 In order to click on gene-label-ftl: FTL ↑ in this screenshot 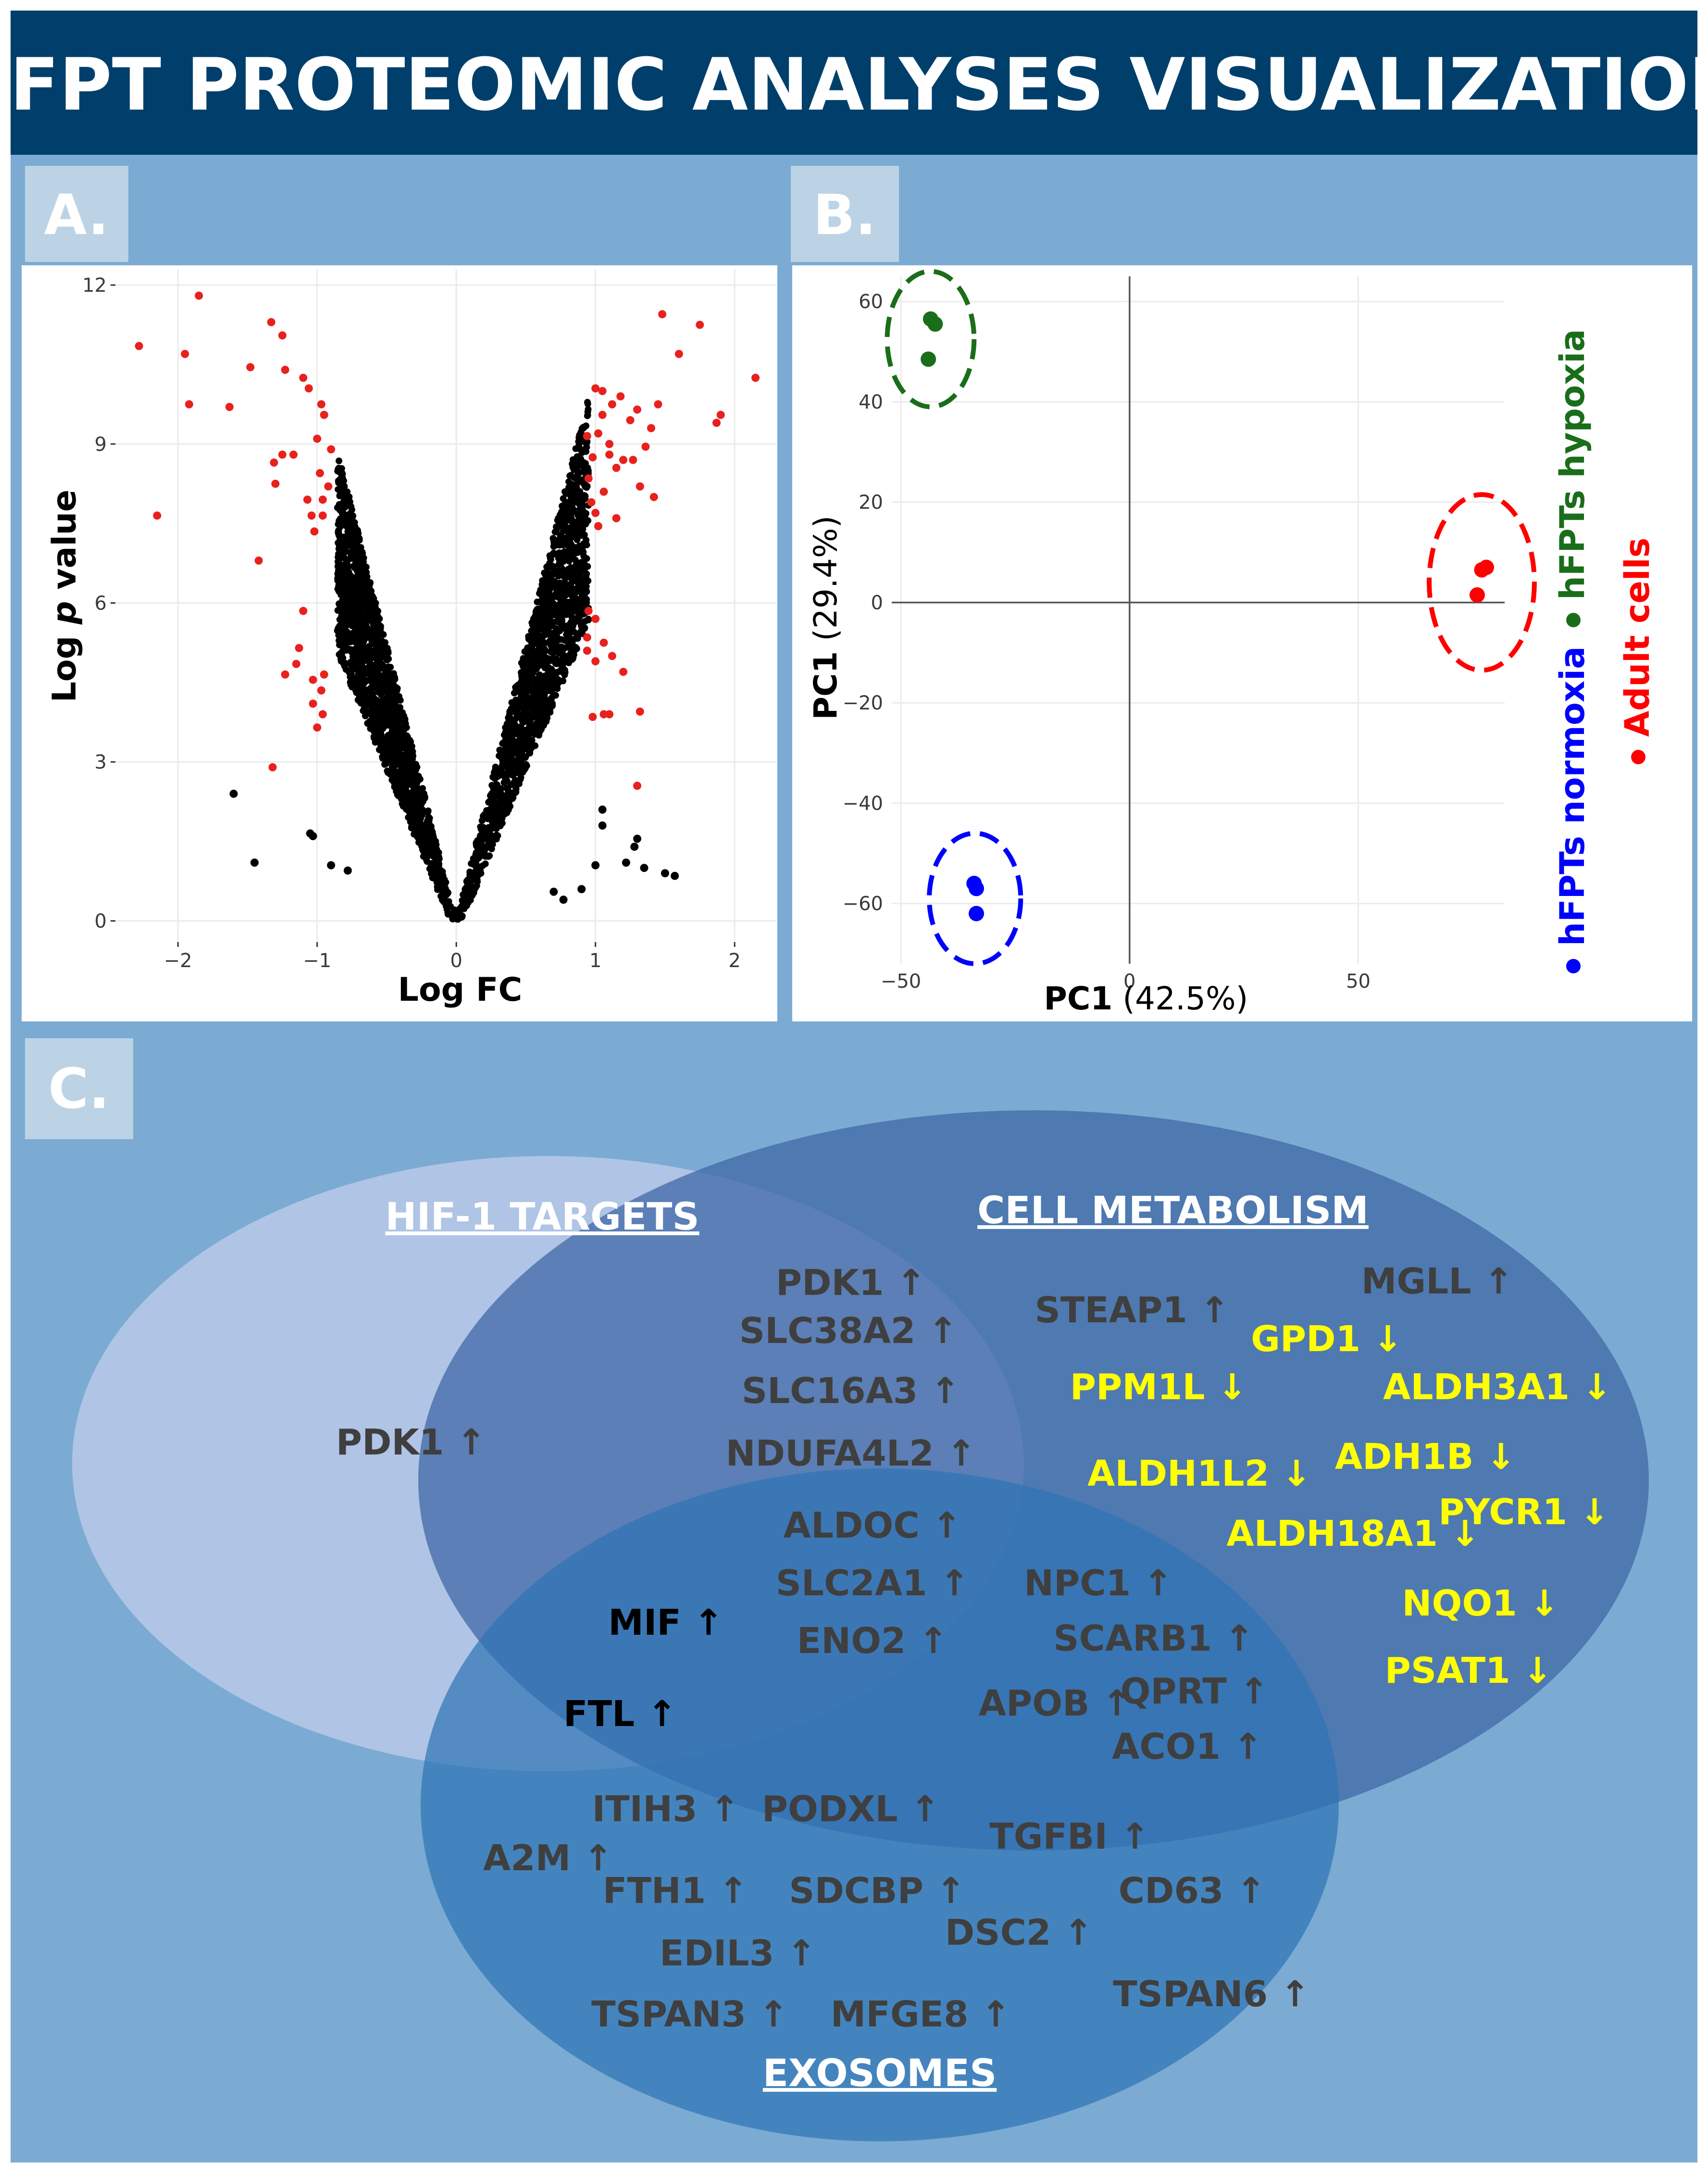, I will do `click(620, 1714)`.